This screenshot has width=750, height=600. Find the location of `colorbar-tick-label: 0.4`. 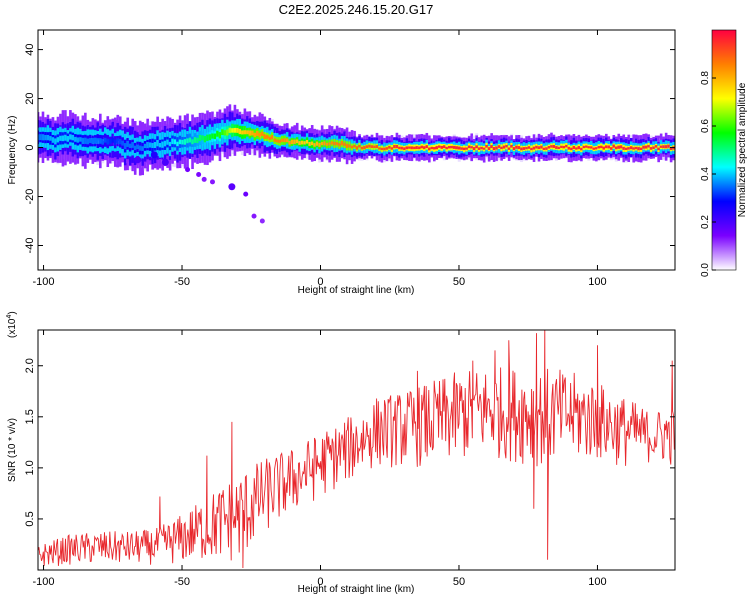

colorbar-tick-label: 0.4 is located at coordinates (705, 174).